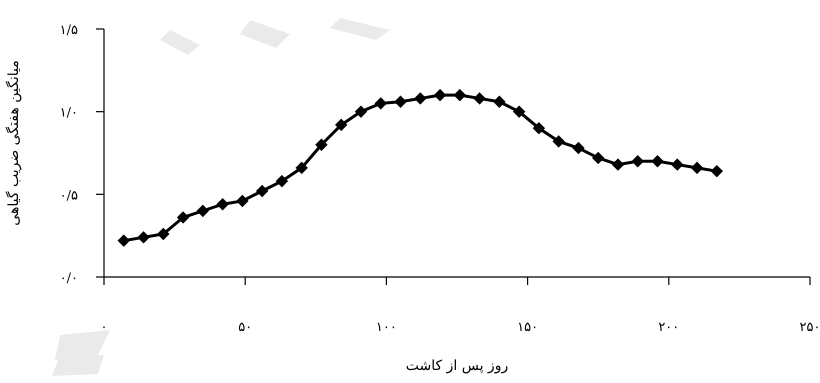 The width and height of the screenshot is (820, 383). Describe the element at coordinates (69, 113) in the screenshot. I see `y-tick-label: ۱/۰` at that location.